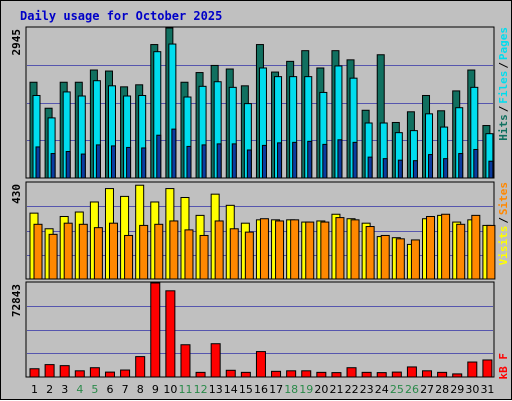 This screenshot has height=401, width=512. Describe the element at coordinates (246, 389) in the screenshot. I see `day-label: 15` at that location.